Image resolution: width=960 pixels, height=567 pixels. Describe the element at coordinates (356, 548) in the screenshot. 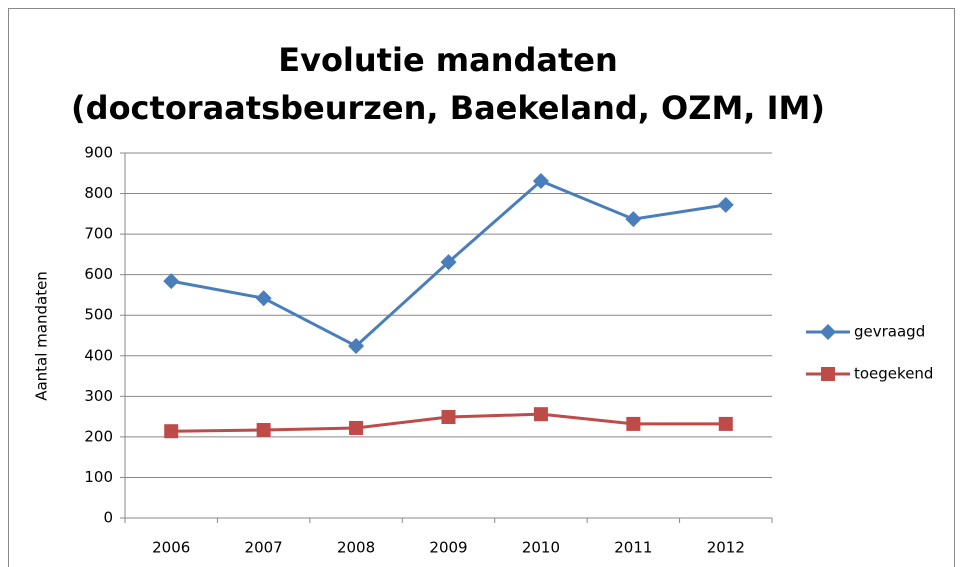

I see `x-tick-label: 2008` at that location.